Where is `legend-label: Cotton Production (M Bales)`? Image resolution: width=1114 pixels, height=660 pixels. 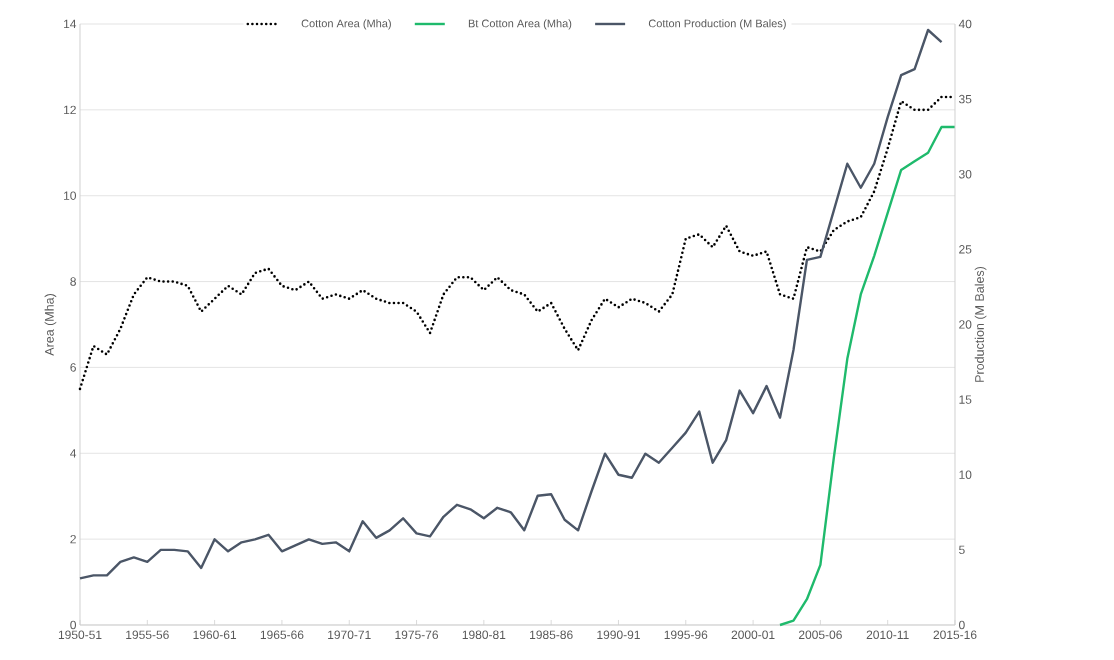
legend-label: Cotton Production (M Bales) is located at coordinates (717, 24).